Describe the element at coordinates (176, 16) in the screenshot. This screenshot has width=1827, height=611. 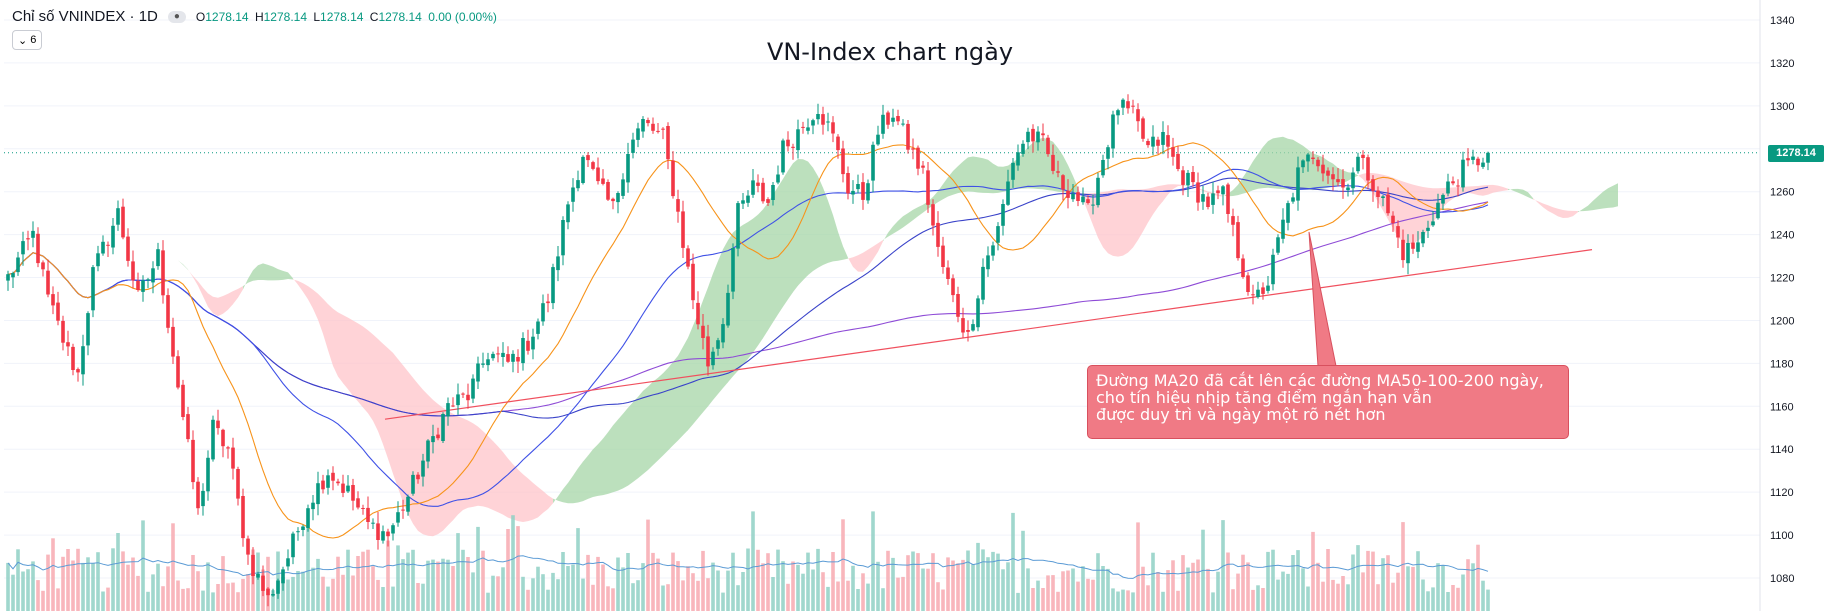
I see `eye-icon: ●` at that location.